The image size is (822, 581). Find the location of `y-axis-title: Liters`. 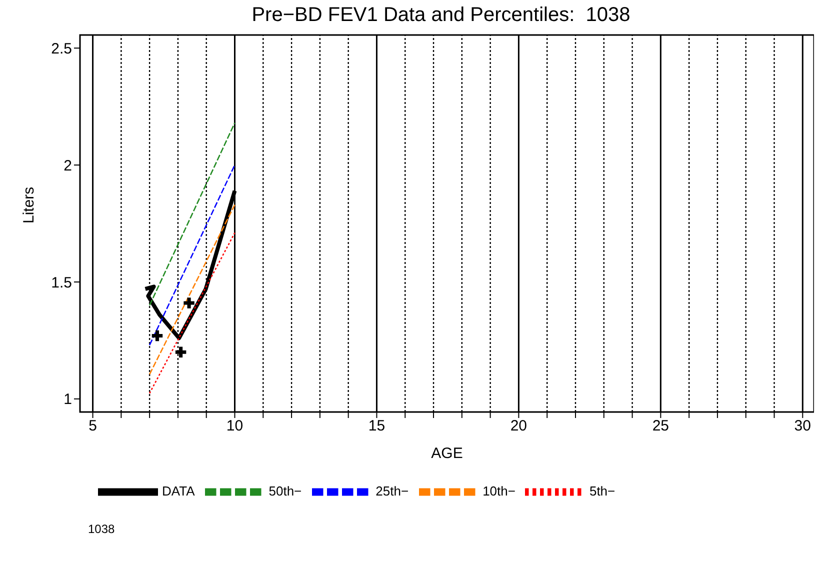

y-axis-title: Liters is located at coordinates (29, 205).